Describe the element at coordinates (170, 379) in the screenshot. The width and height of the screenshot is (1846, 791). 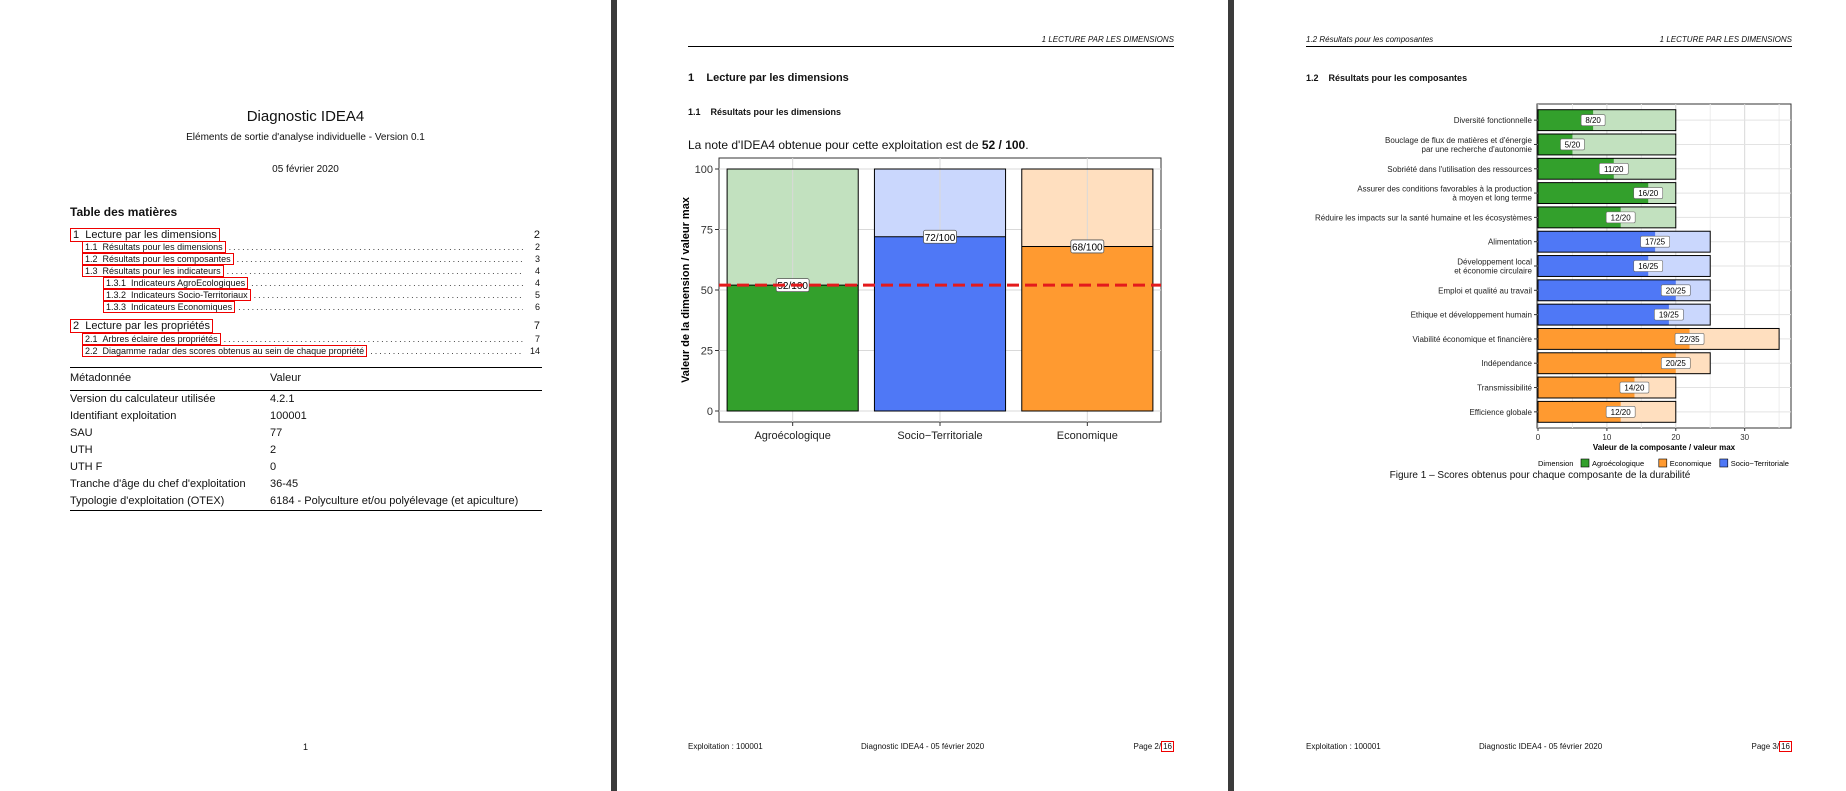
I see `metadata-header-key: Métadonnée` at that location.